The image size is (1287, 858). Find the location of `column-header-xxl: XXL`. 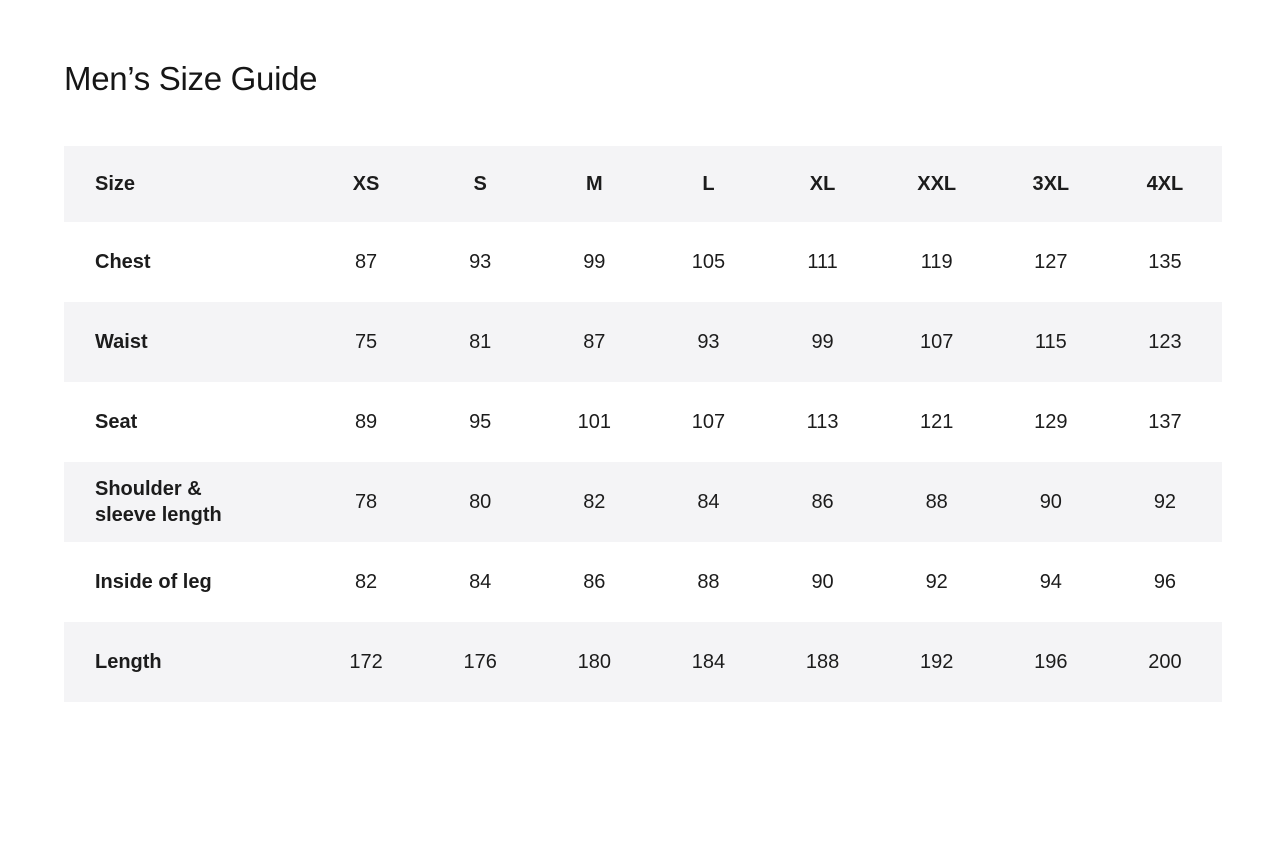

column-header-xxl: XXL is located at coordinates (937, 183).